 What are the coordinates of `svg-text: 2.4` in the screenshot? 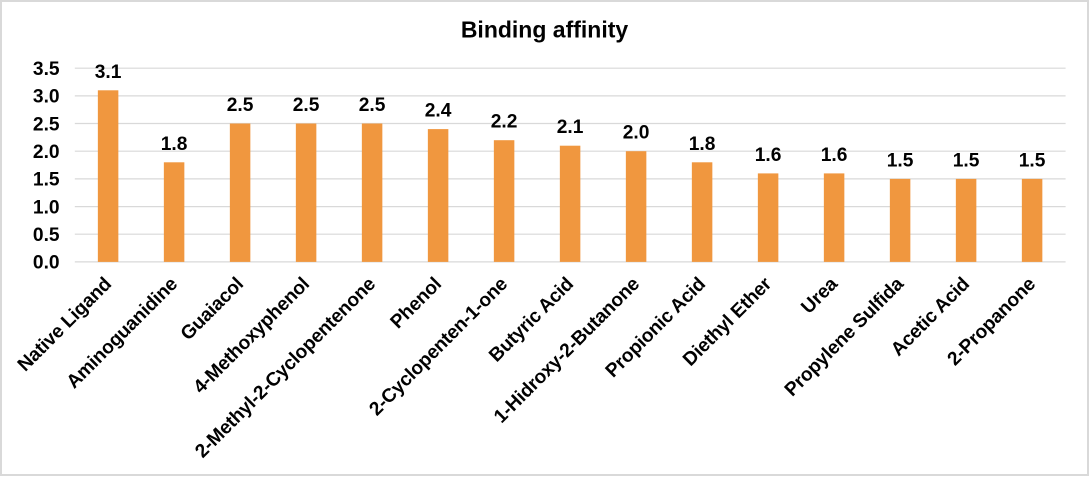 It's located at (438, 111).